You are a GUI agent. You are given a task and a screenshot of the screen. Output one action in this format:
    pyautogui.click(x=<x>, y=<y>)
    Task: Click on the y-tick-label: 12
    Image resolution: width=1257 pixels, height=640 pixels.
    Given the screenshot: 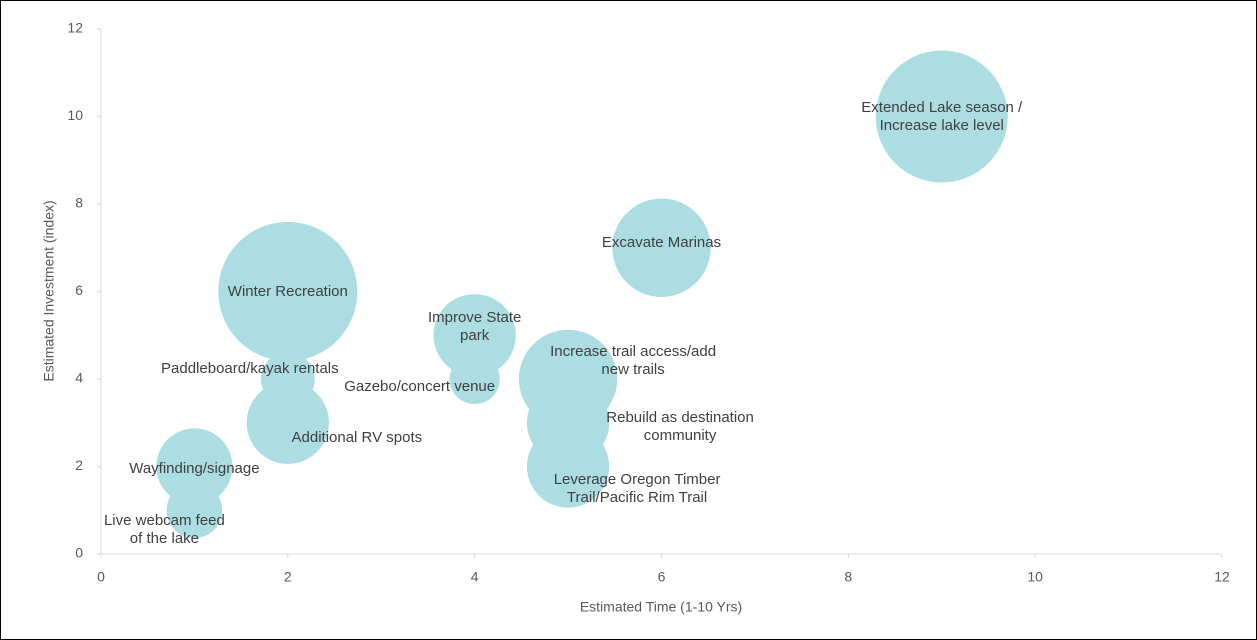 What is the action you would take?
    pyautogui.click(x=75, y=28)
    